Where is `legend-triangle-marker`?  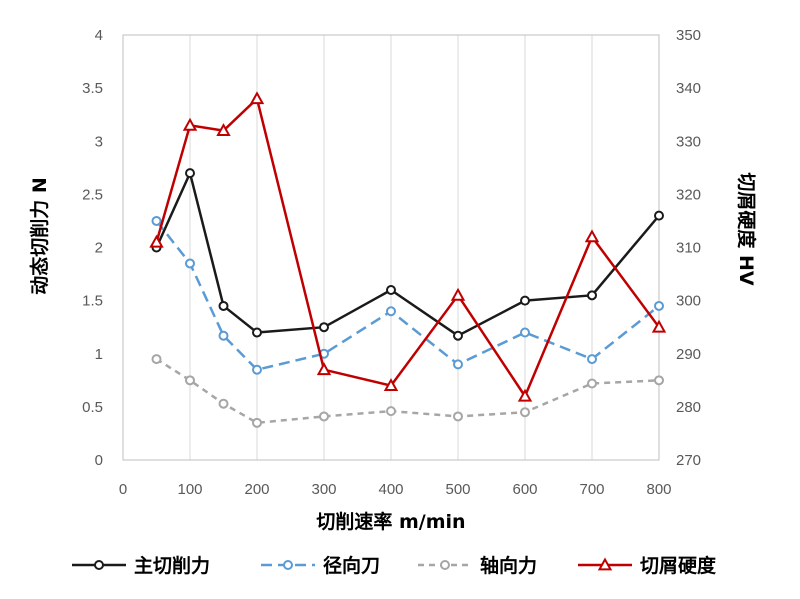 legend-triangle-marker is located at coordinates (605, 564).